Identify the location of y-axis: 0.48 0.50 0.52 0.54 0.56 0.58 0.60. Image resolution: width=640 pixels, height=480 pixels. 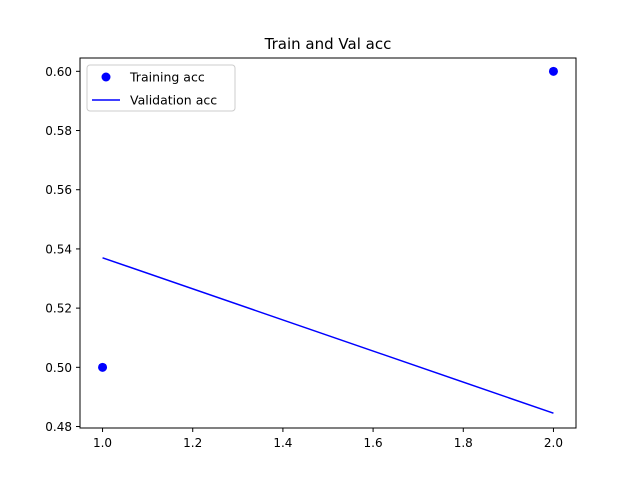
(62, 249).